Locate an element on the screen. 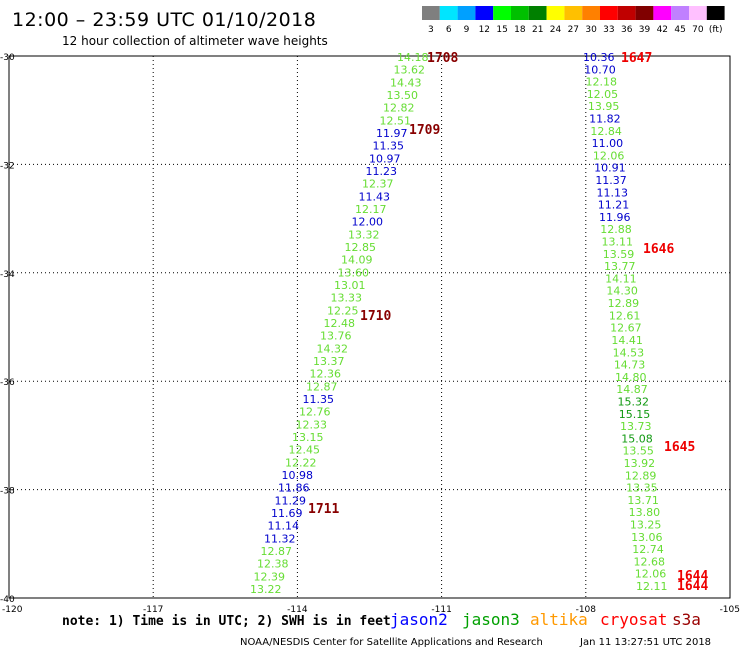  swh-value: 13.73 is located at coordinates (636, 426).